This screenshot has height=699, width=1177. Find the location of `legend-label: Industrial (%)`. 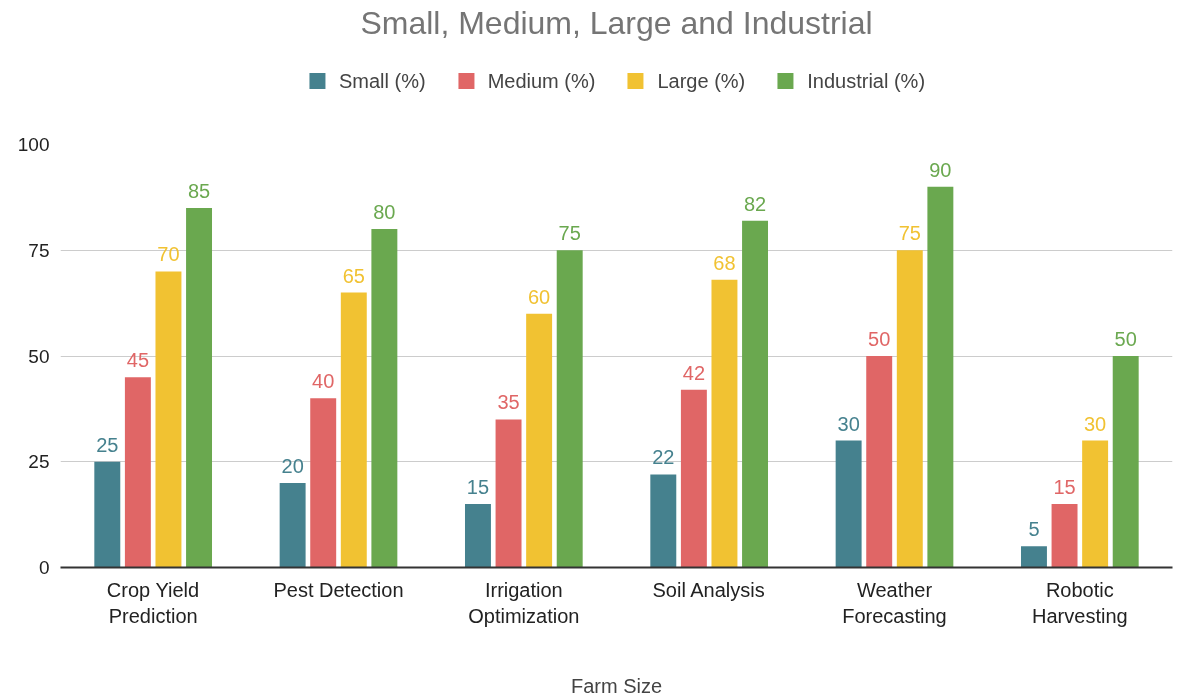

legend-label: Industrial (%) is located at coordinates (866, 80).